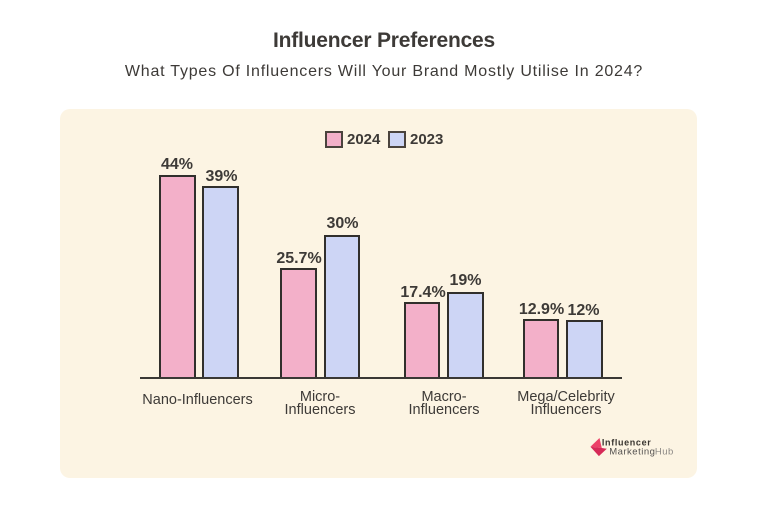 This screenshot has height=525, width=768. Describe the element at coordinates (627, 443) in the screenshot. I see `svg-text: Influencer` at that location.